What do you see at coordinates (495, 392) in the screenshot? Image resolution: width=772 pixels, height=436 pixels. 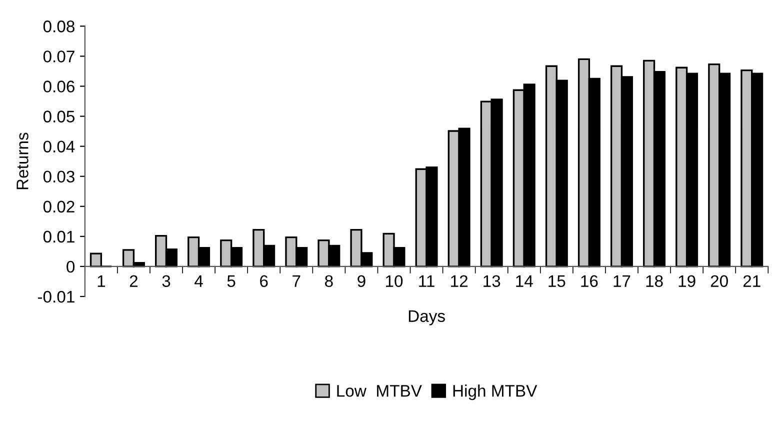 I see `legend-label: High MTBV` at bounding box center [495, 392].